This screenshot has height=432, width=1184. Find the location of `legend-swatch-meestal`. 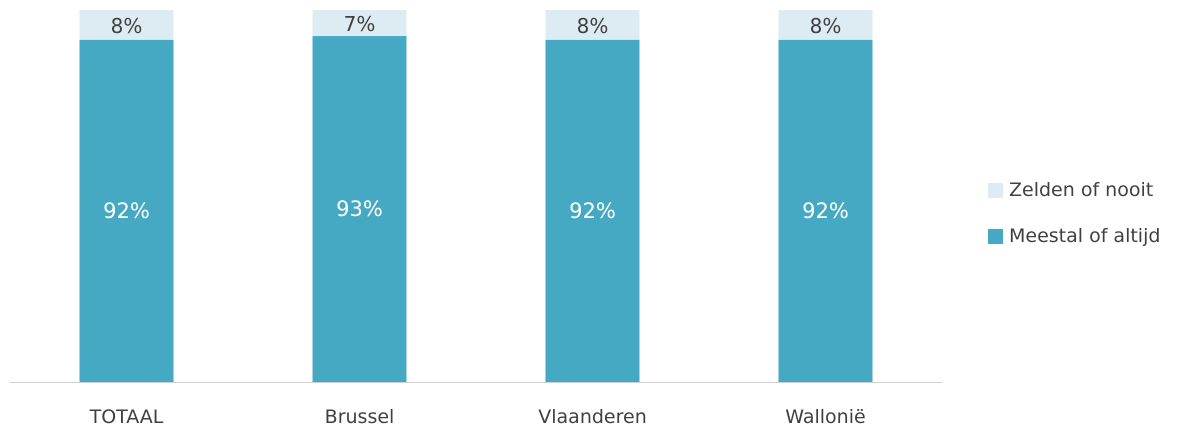

legend-swatch-meestal is located at coordinates (995, 236).